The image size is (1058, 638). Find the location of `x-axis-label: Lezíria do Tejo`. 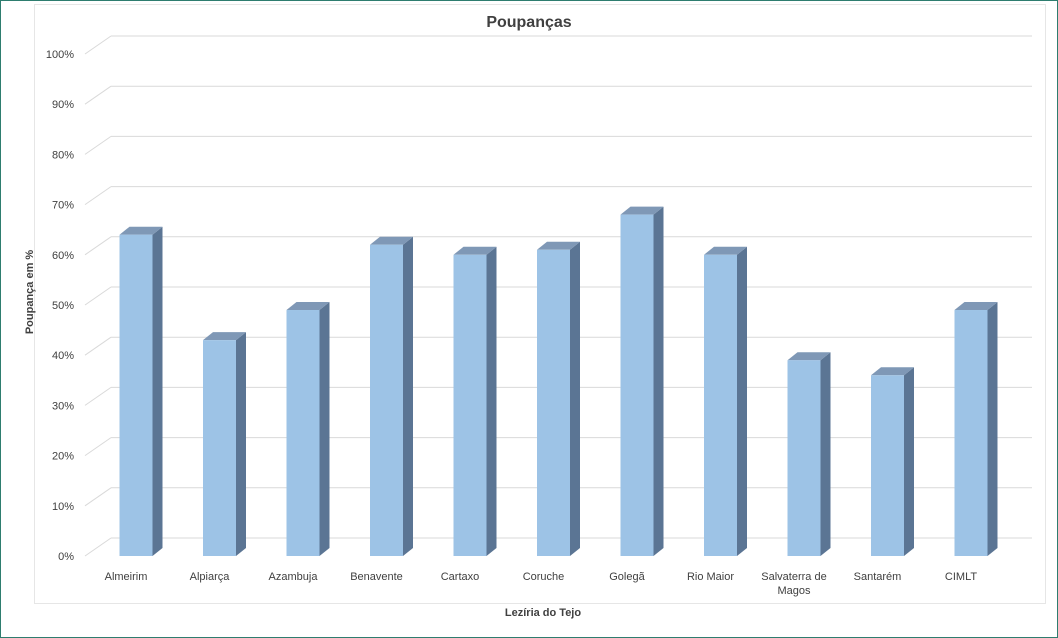

x-axis-label: Lezíria do Tejo is located at coordinates (543, 613).